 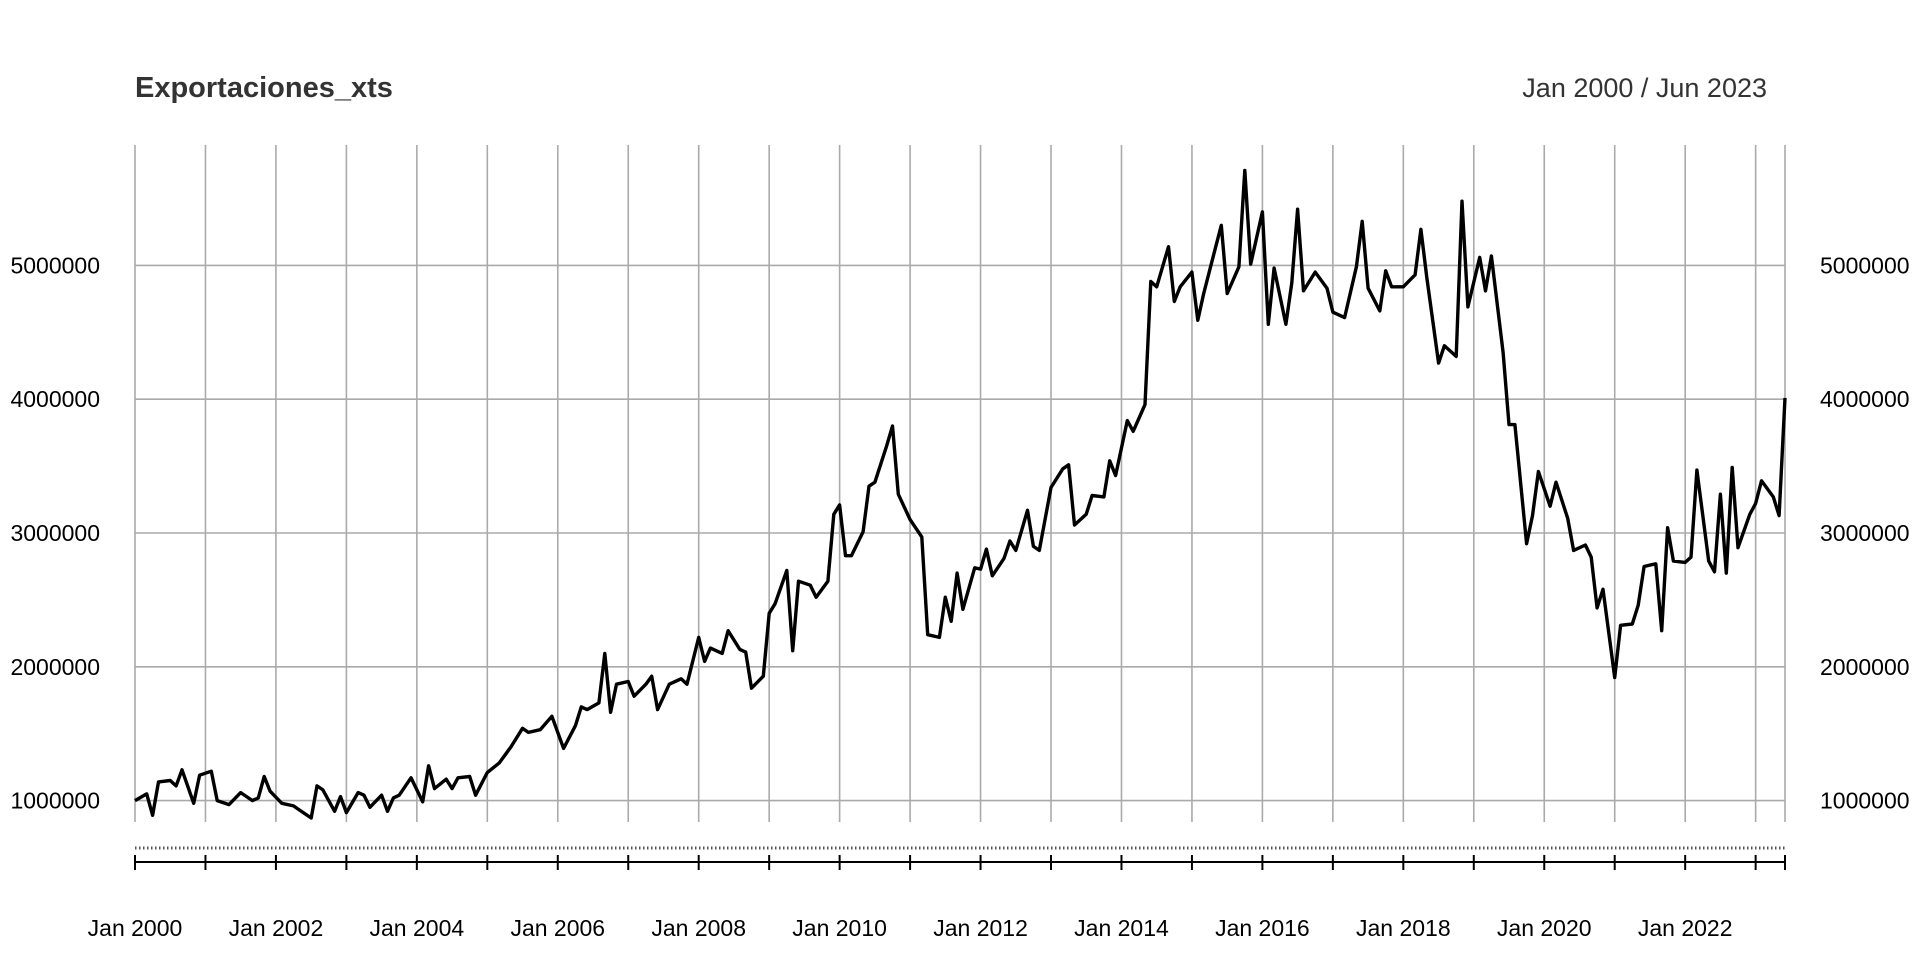 I want to click on x-tick-label: Jan 2008, so click(x=698, y=928).